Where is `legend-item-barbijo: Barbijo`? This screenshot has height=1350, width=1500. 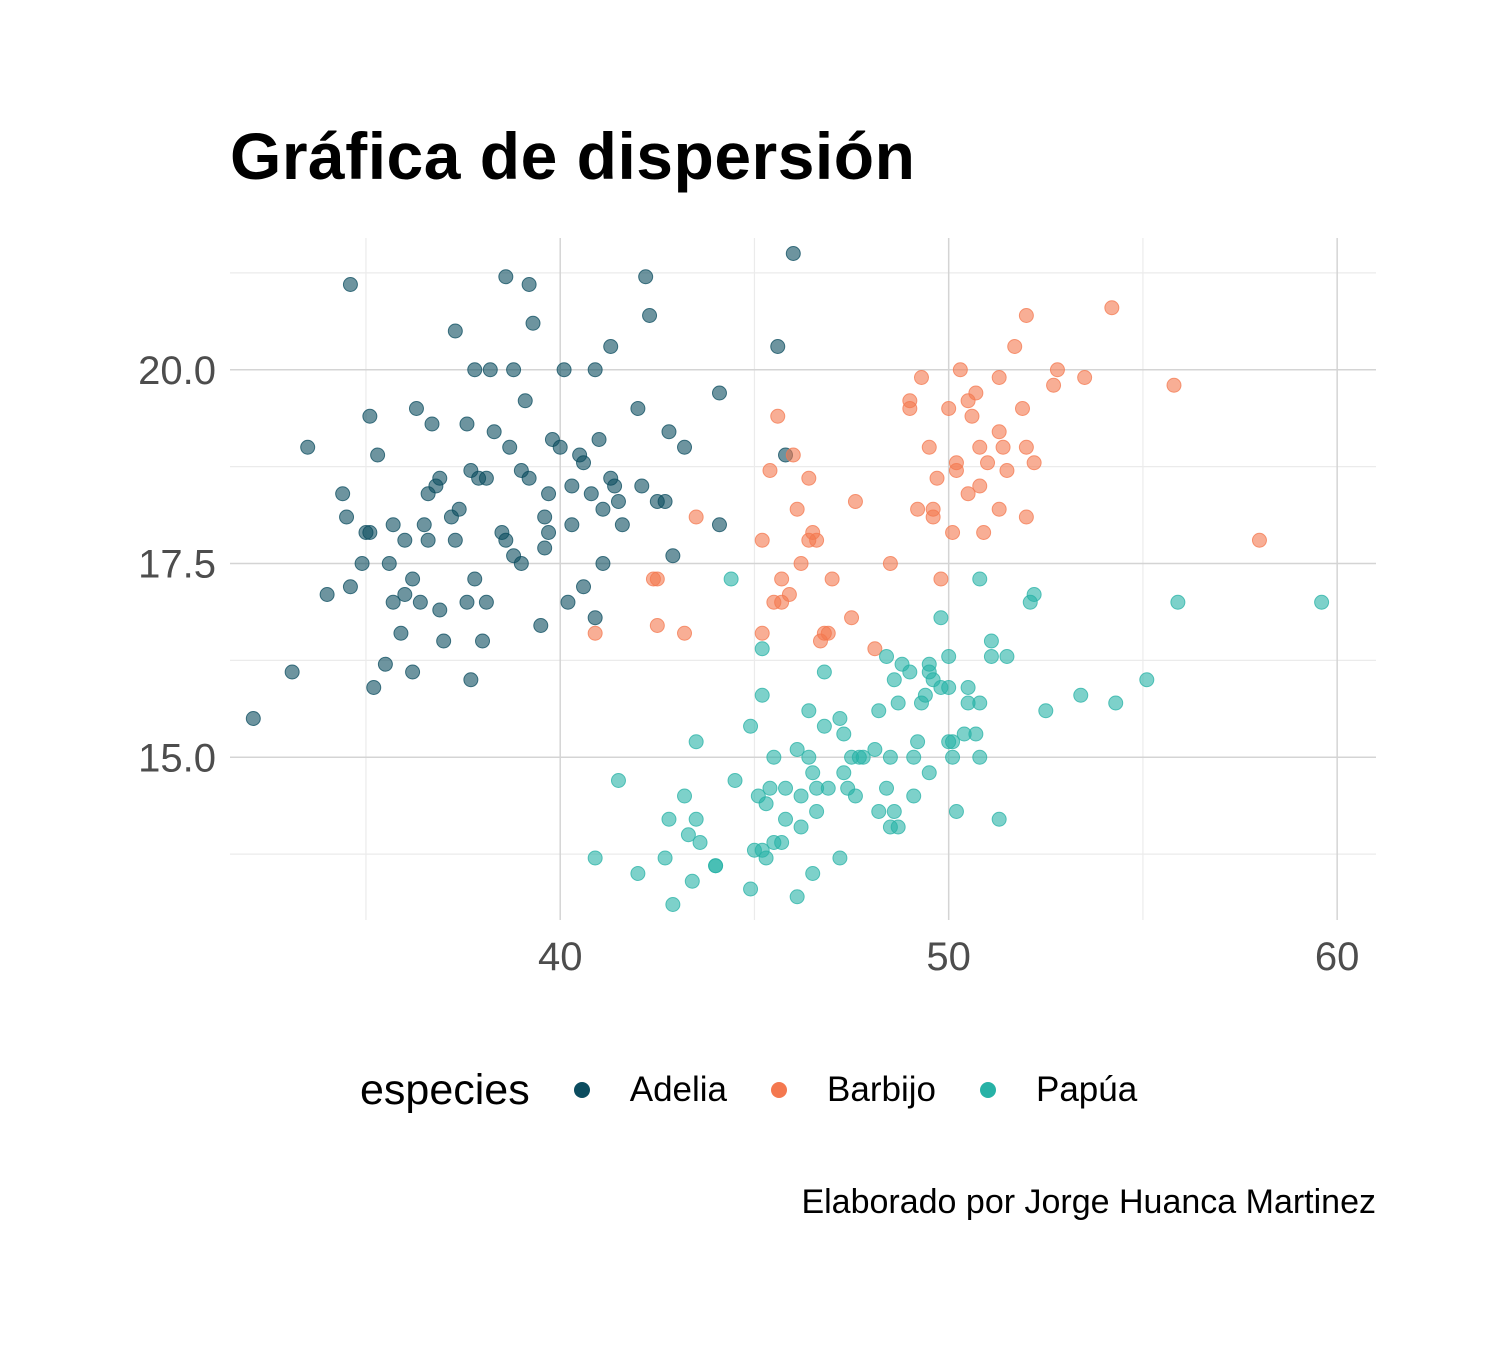 legend-item-barbijo: Barbijo is located at coordinates (851, 1090).